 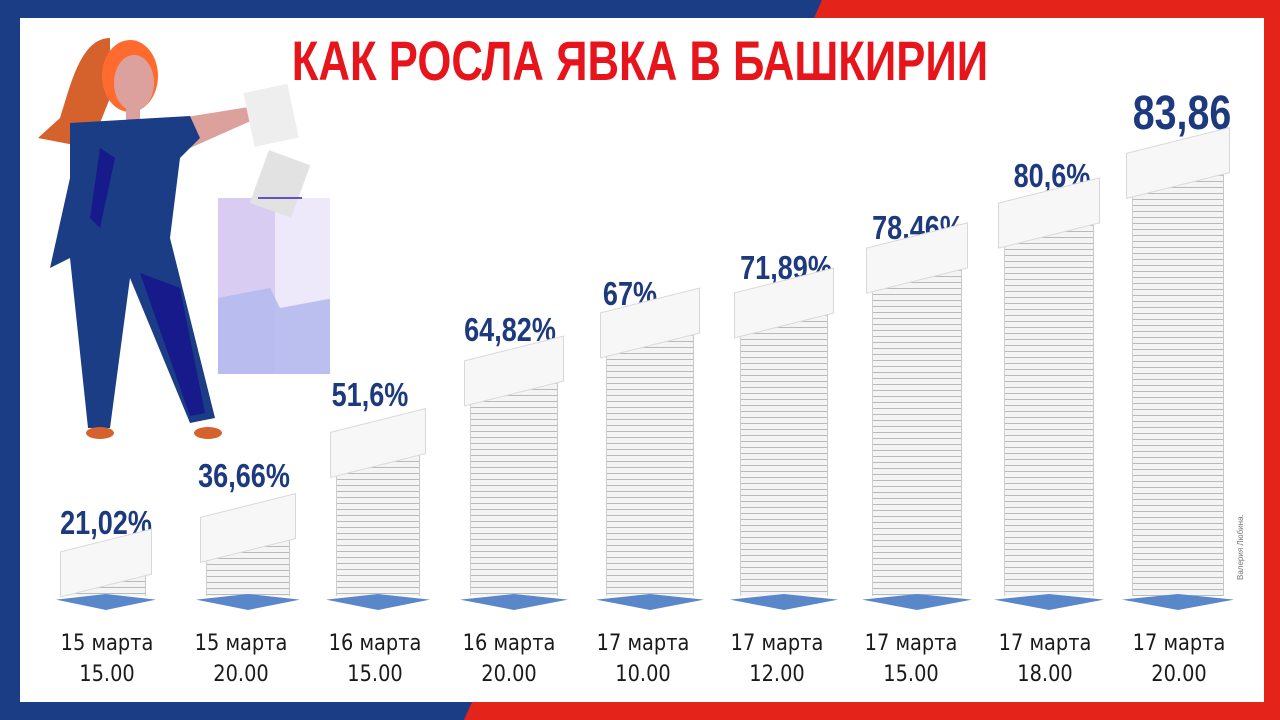 What do you see at coordinates (777, 659) in the screenshot?
I see `time-label: 17 марта 12.00` at bounding box center [777, 659].